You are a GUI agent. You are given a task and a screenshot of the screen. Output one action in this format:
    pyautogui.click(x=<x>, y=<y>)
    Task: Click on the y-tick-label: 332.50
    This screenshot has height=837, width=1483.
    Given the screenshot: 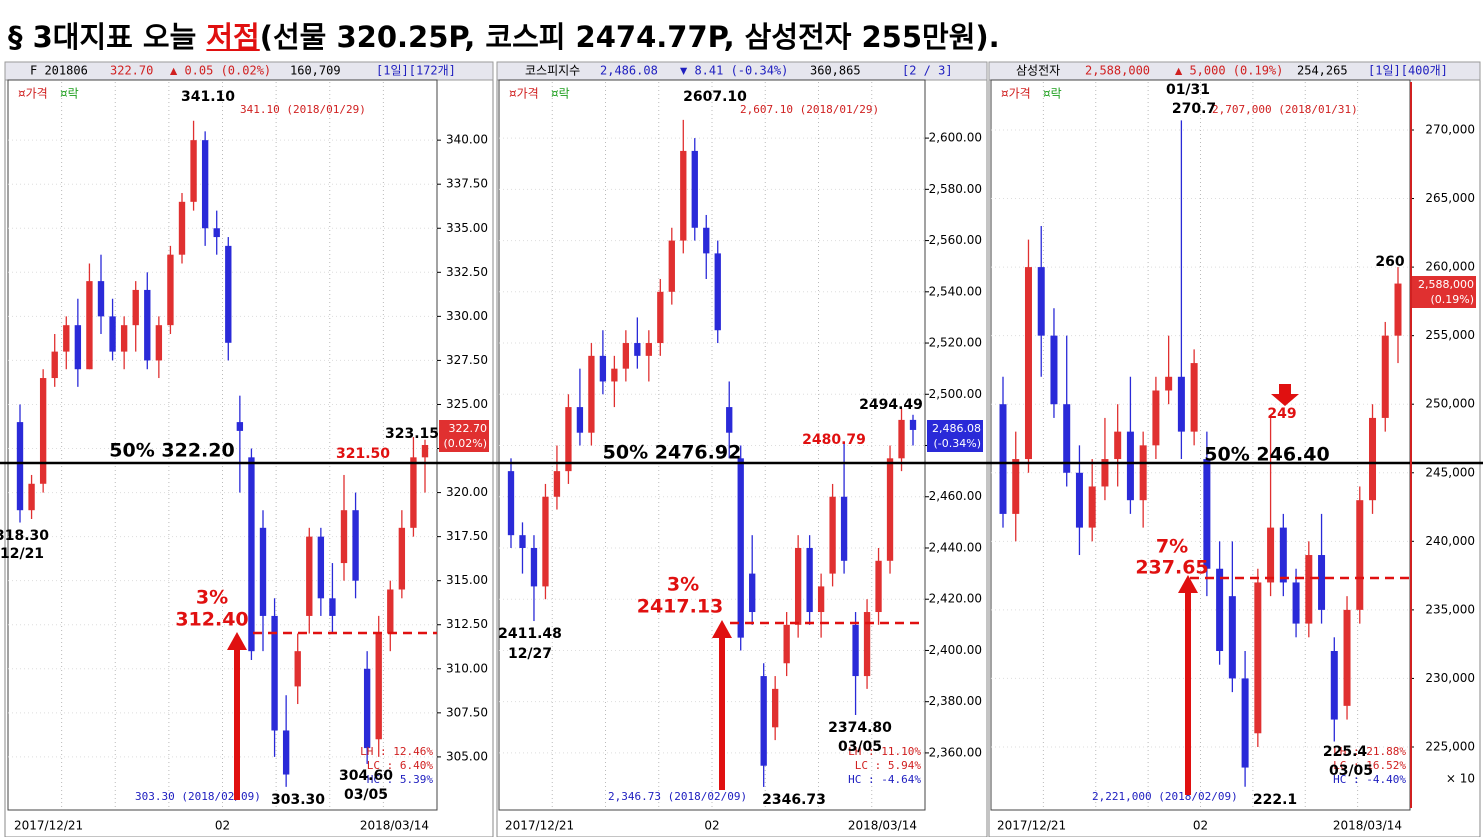 What is the action you would take?
    pyautogui.click(x=467, y=272)
    